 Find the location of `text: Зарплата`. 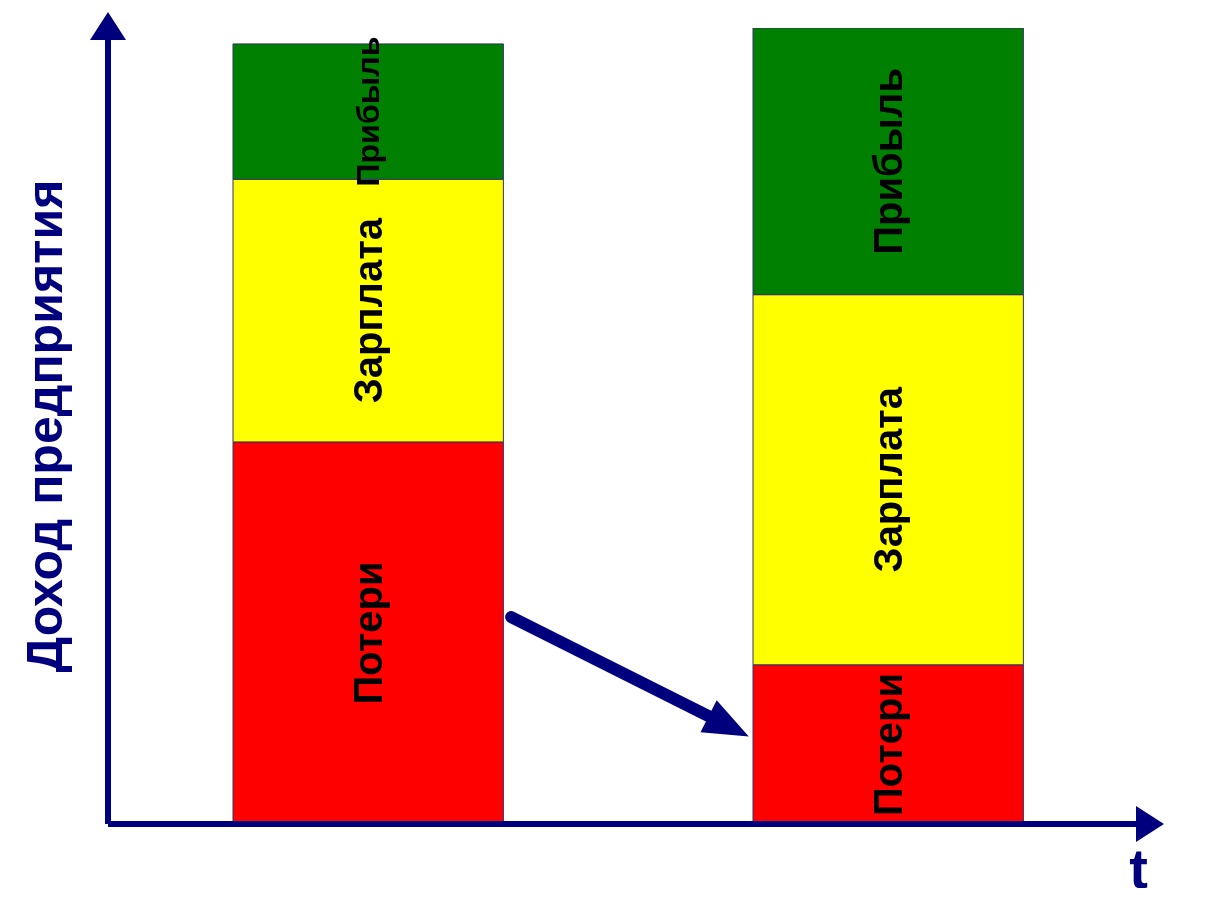

text: Зарплата is located at coordinates (888, 480).